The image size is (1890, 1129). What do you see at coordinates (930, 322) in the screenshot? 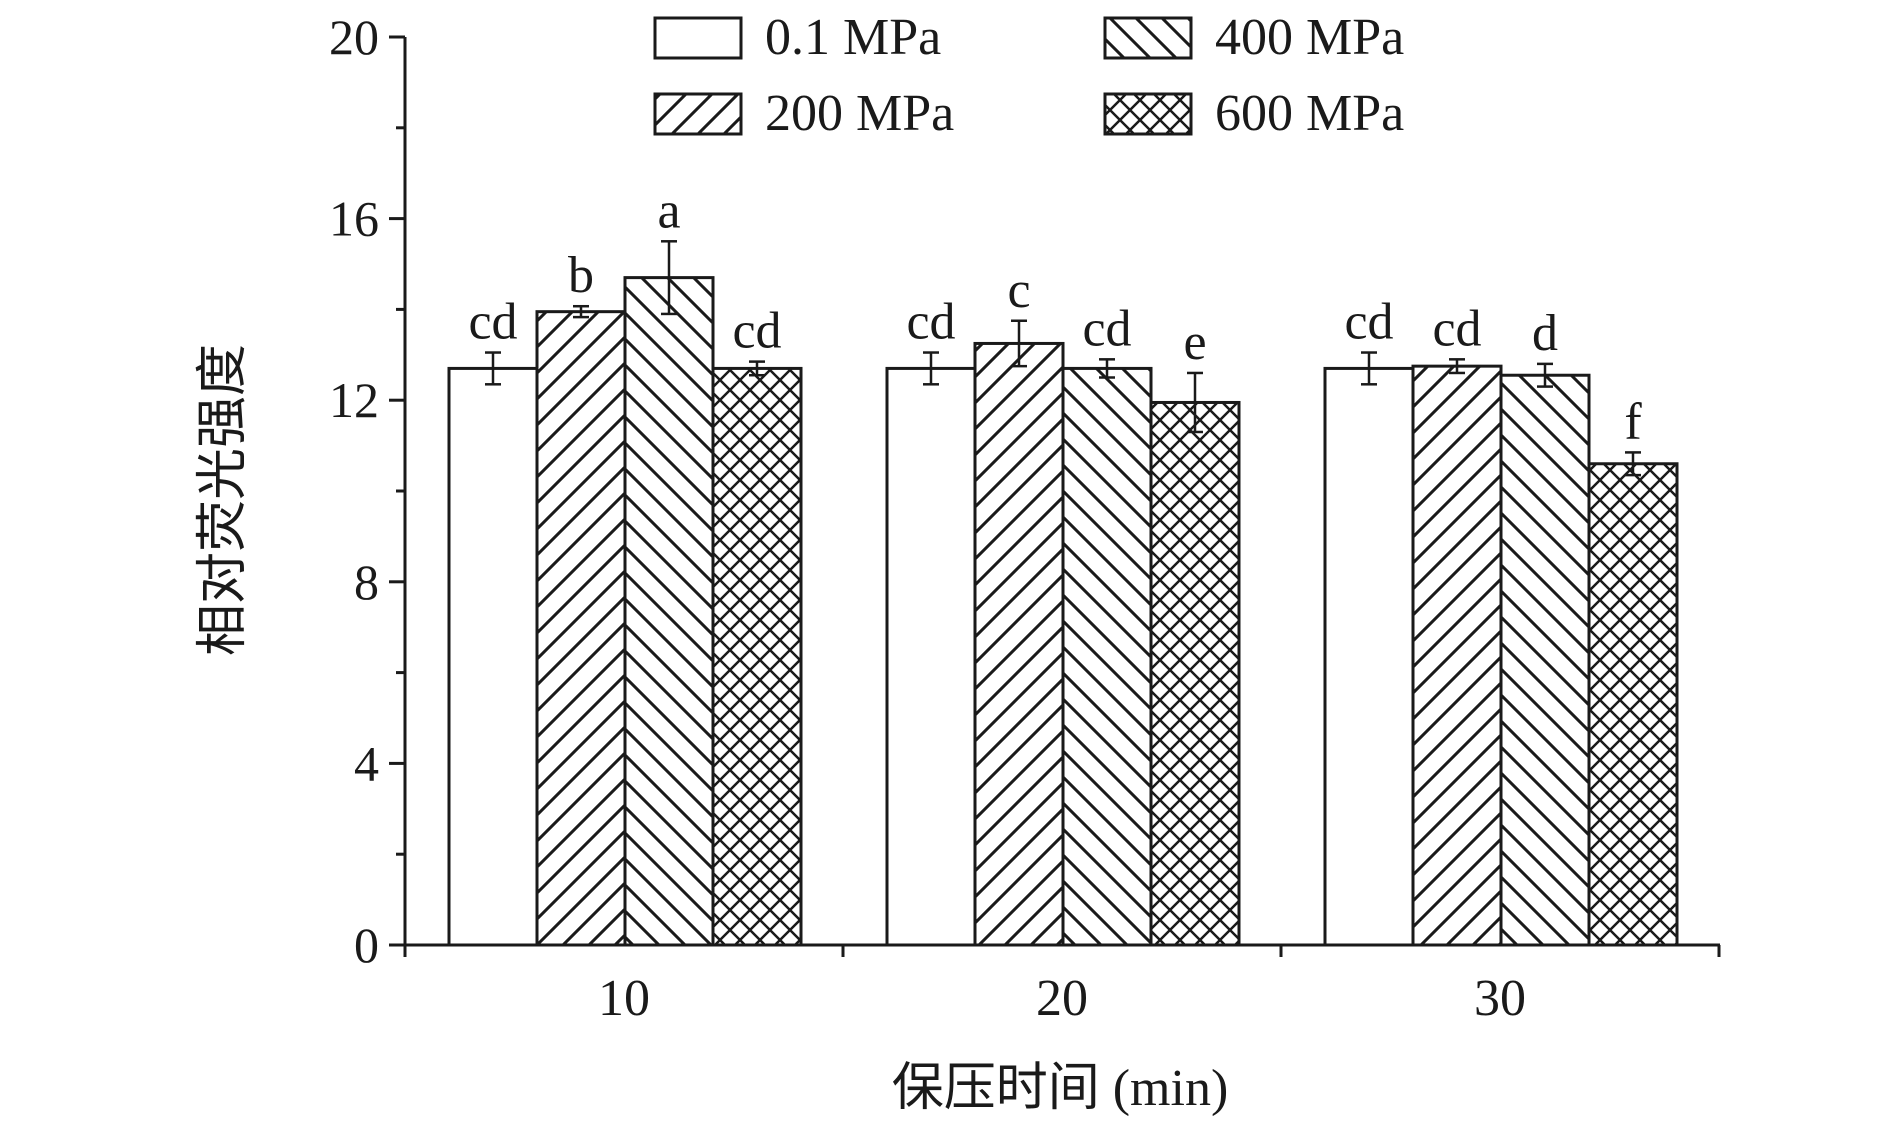
I see `significance-label-20-0: cd` at bounding box center [930, 322].